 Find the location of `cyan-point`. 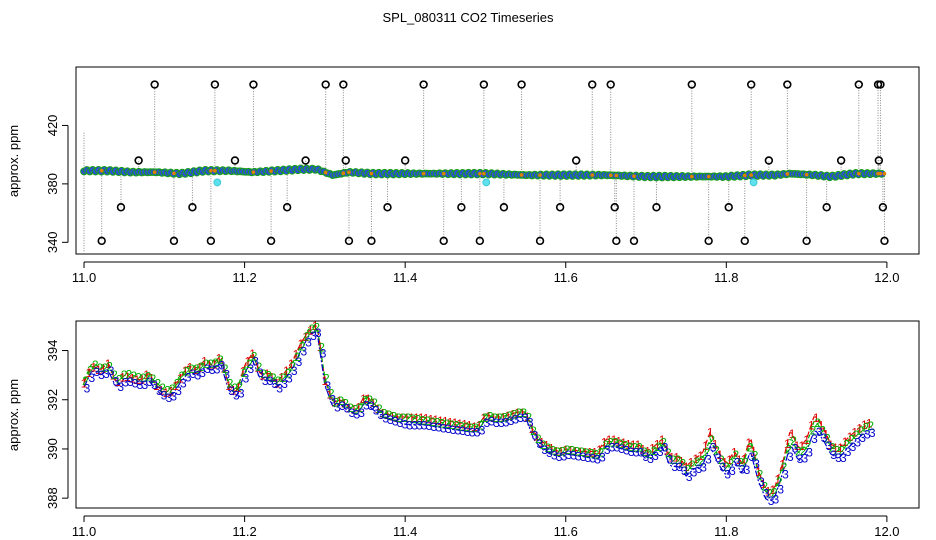

cyan-point is located at coordinates (753, 182).